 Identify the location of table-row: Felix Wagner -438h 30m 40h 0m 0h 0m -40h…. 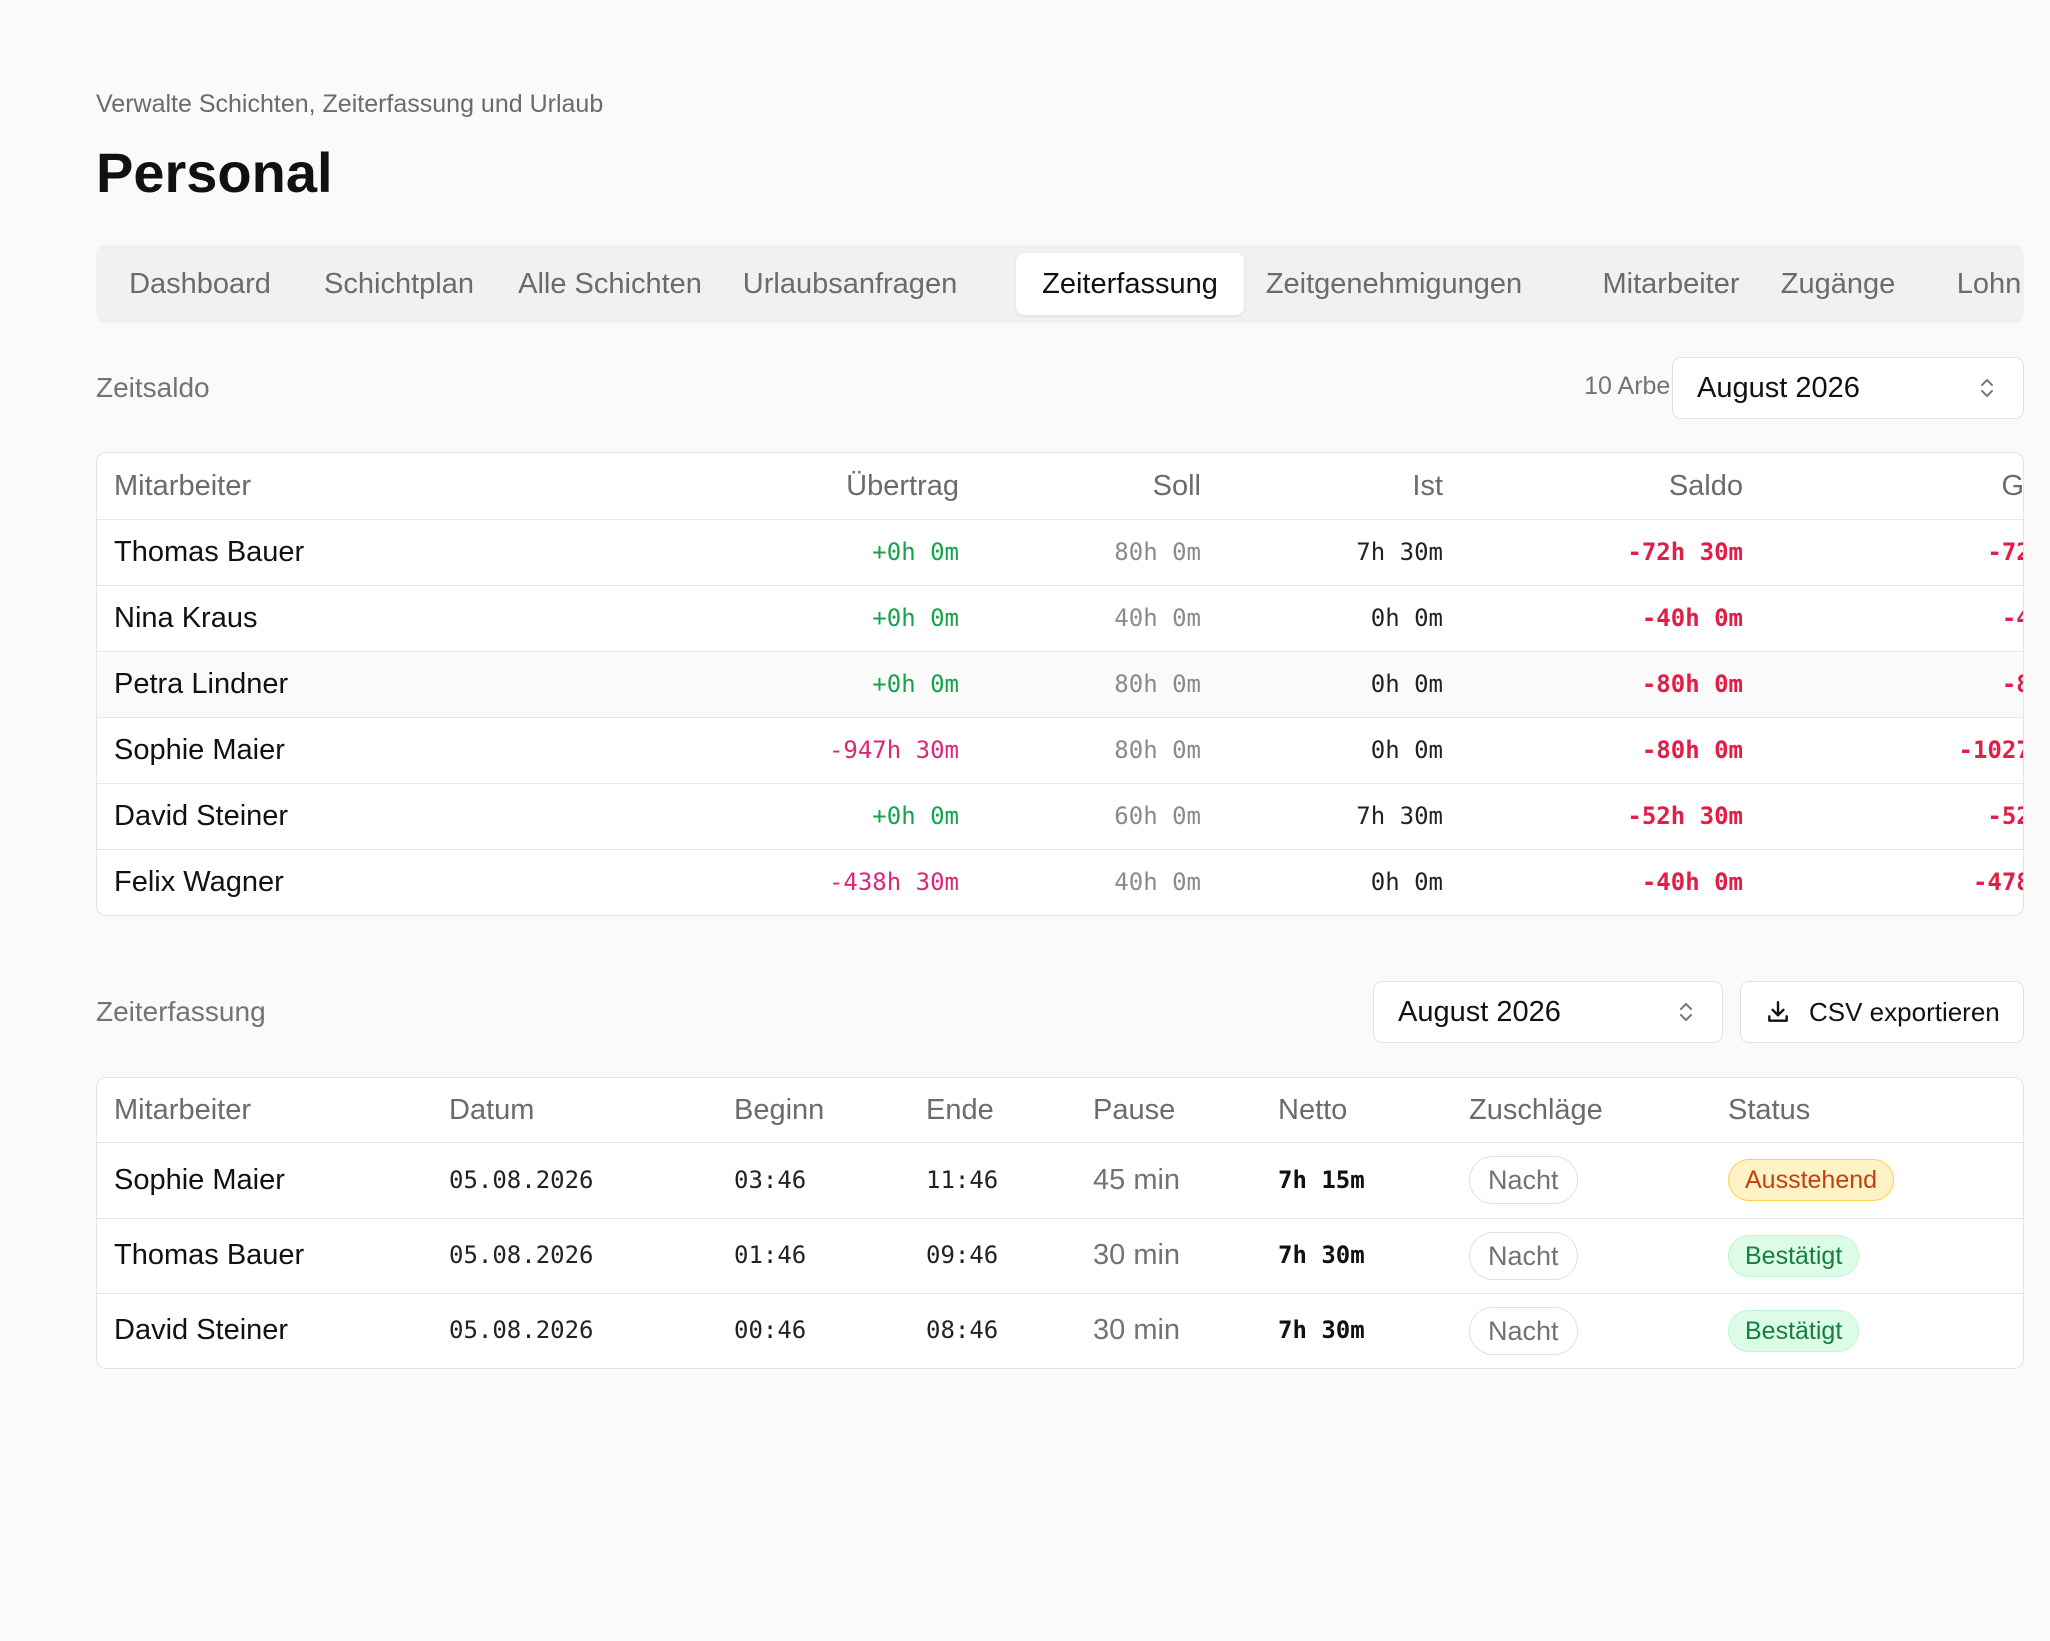
(1060, 882).